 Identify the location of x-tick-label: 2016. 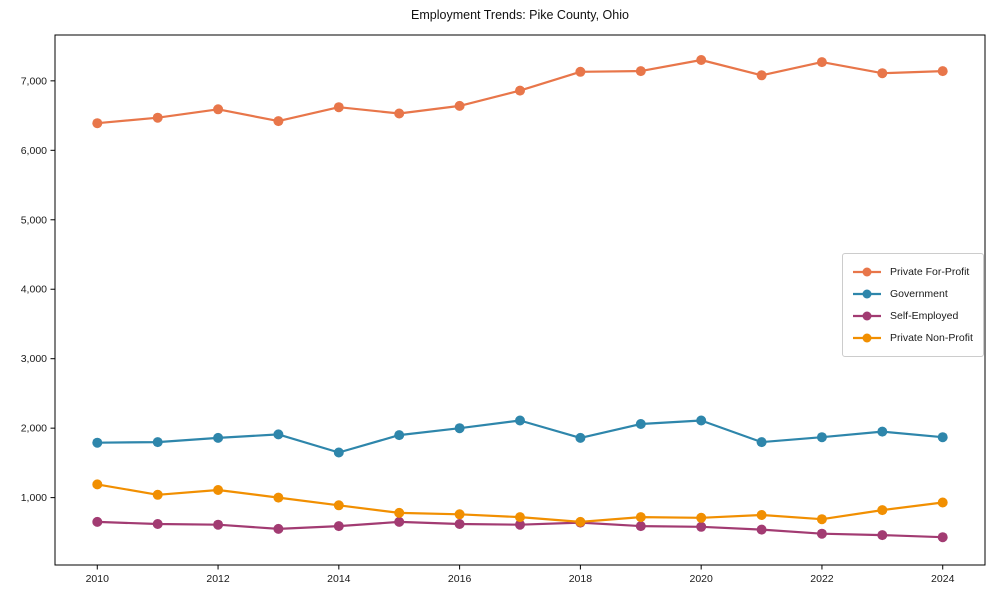
(460, 579).